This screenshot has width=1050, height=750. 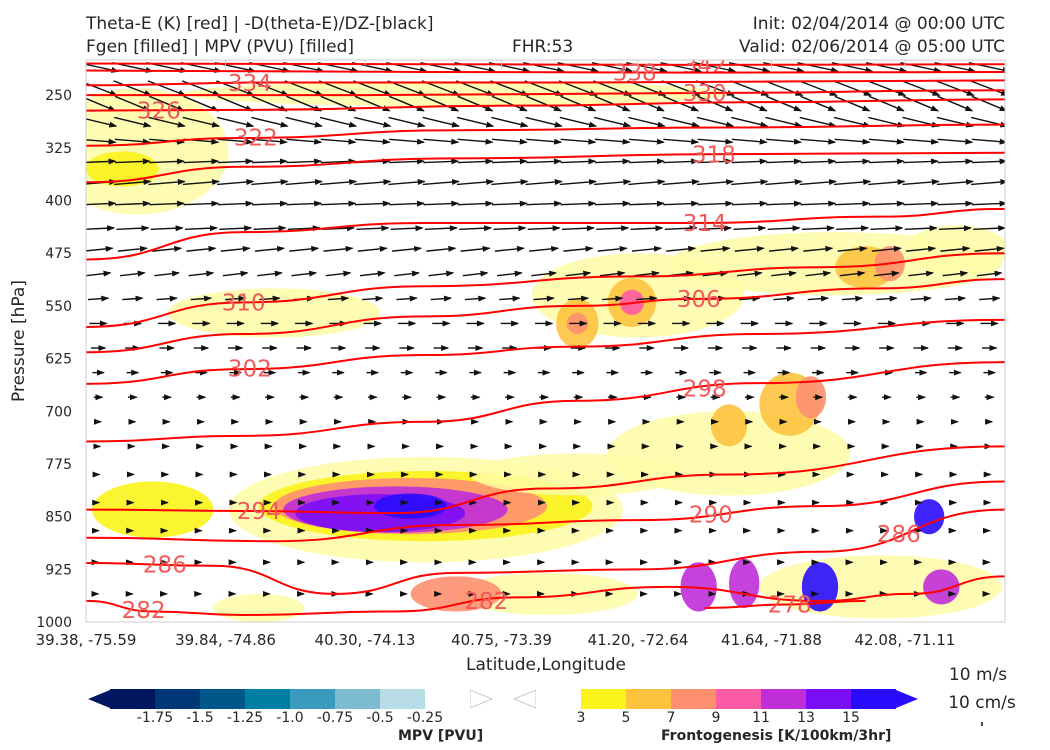 What do you see at coordinates (626, 718) in the screenshot?
I see `colorbar-tick-label: 5` at bounding box center [626, 718].